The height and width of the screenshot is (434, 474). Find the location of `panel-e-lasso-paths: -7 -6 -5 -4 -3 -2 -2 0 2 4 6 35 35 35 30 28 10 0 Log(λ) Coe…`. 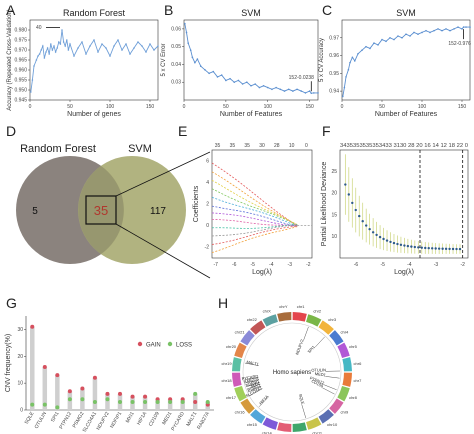

panel-e-lasso-paths: -7 -6 -5 -4 -3 -2 -2 0 2 4 6 35 35 35 30 28 10 0 Log(λ) Coe… is located at coordinates (253, 209).